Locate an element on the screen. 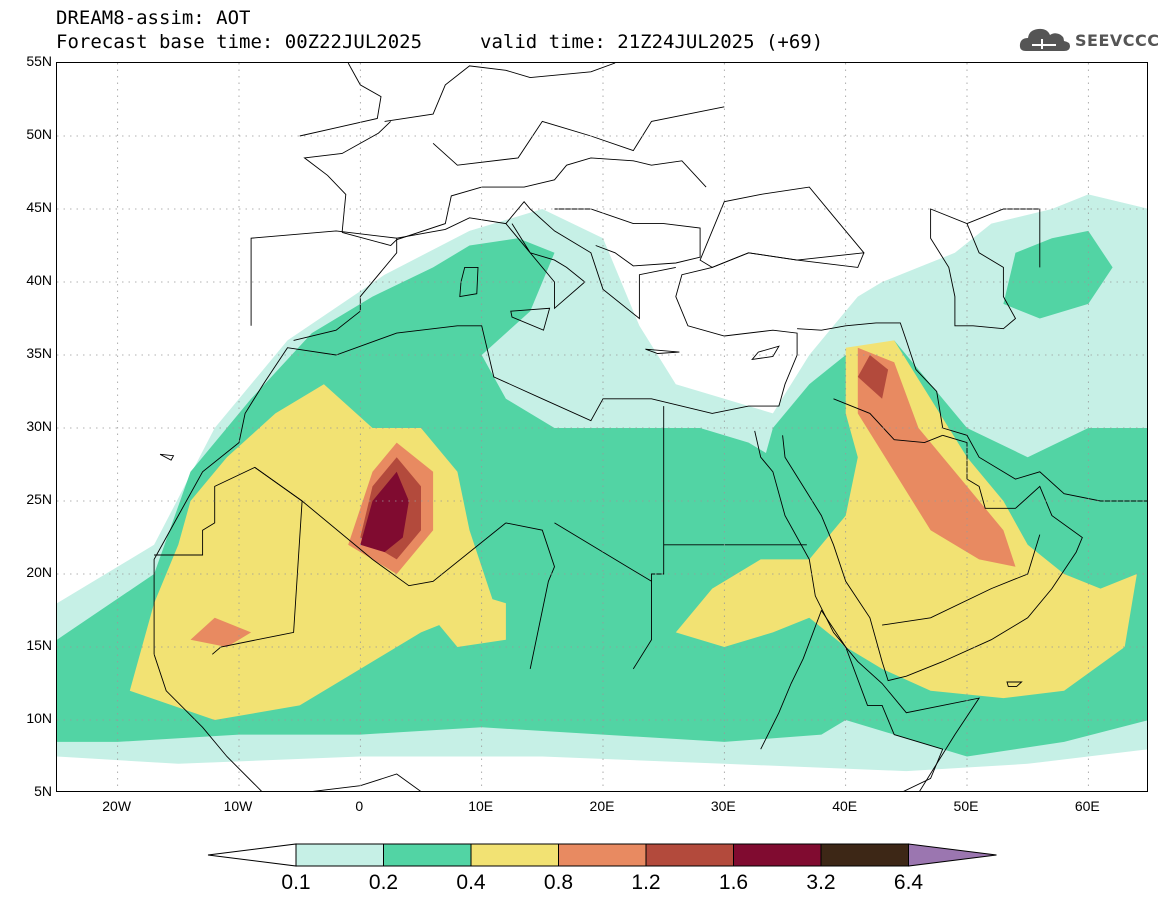 Image resolution: width=1165 pixels, height=905 pixels. border-iraq-iran is located at coordinates (910, 375).